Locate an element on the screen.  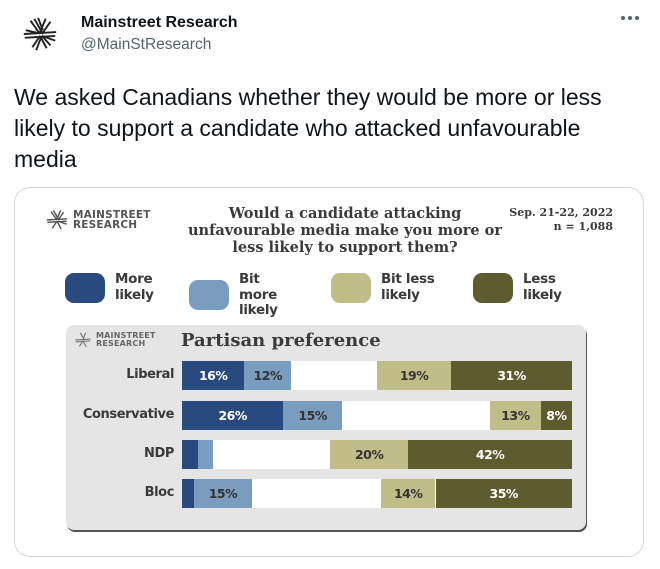
legend-item-bit-less-likely: Bit less likely is located at coordinates (385, 287).